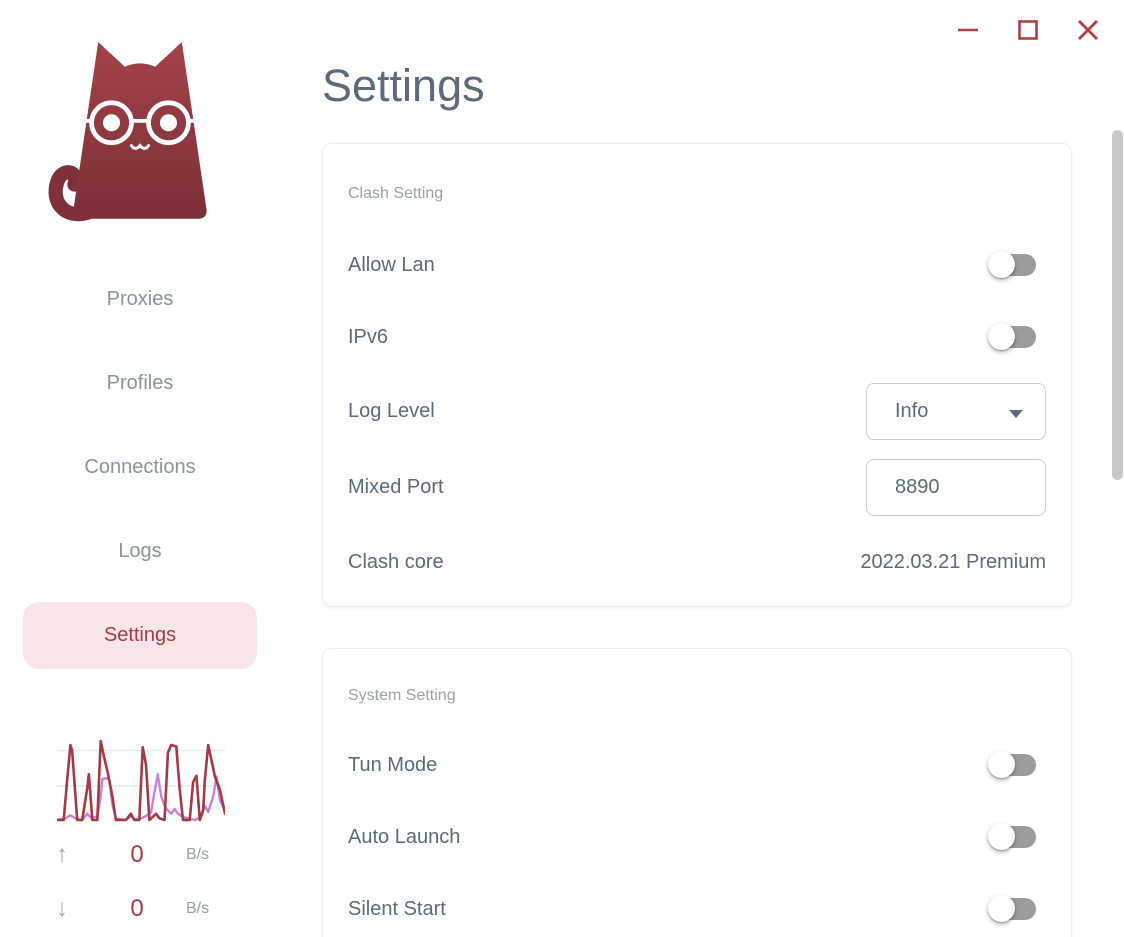 Image resolution: width=1124 pixels, height=937 pixels. I want to click on clash-cat-logo, so click(127, 132).